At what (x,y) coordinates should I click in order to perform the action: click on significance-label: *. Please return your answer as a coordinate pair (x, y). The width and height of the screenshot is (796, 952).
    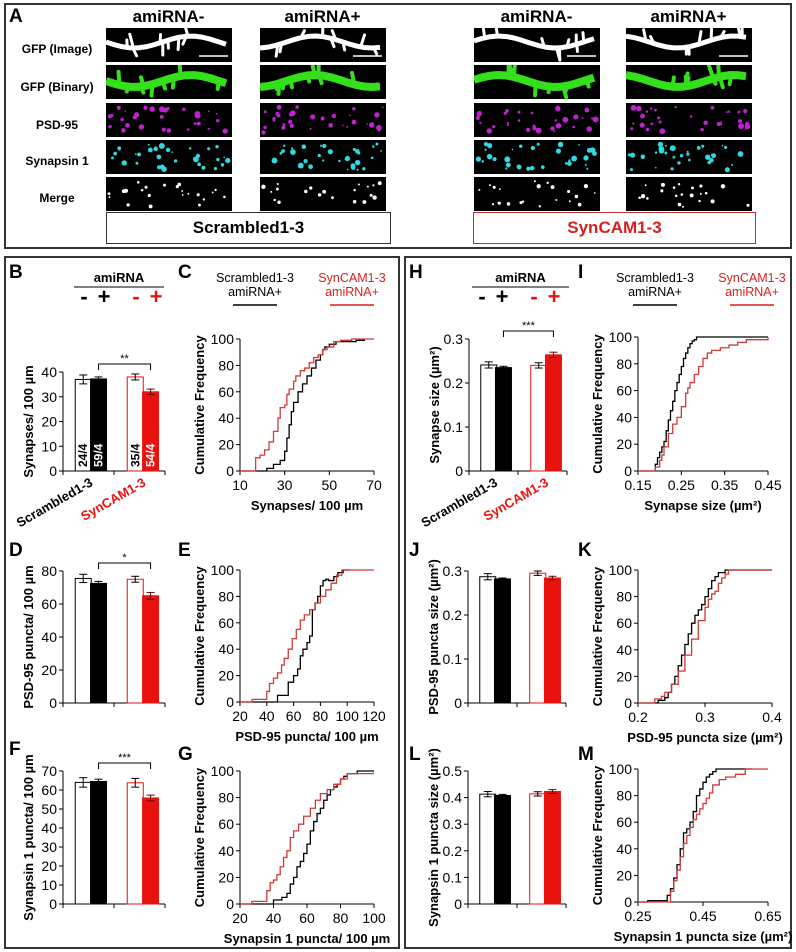
    Looking at the image, I should click on (124, 558).